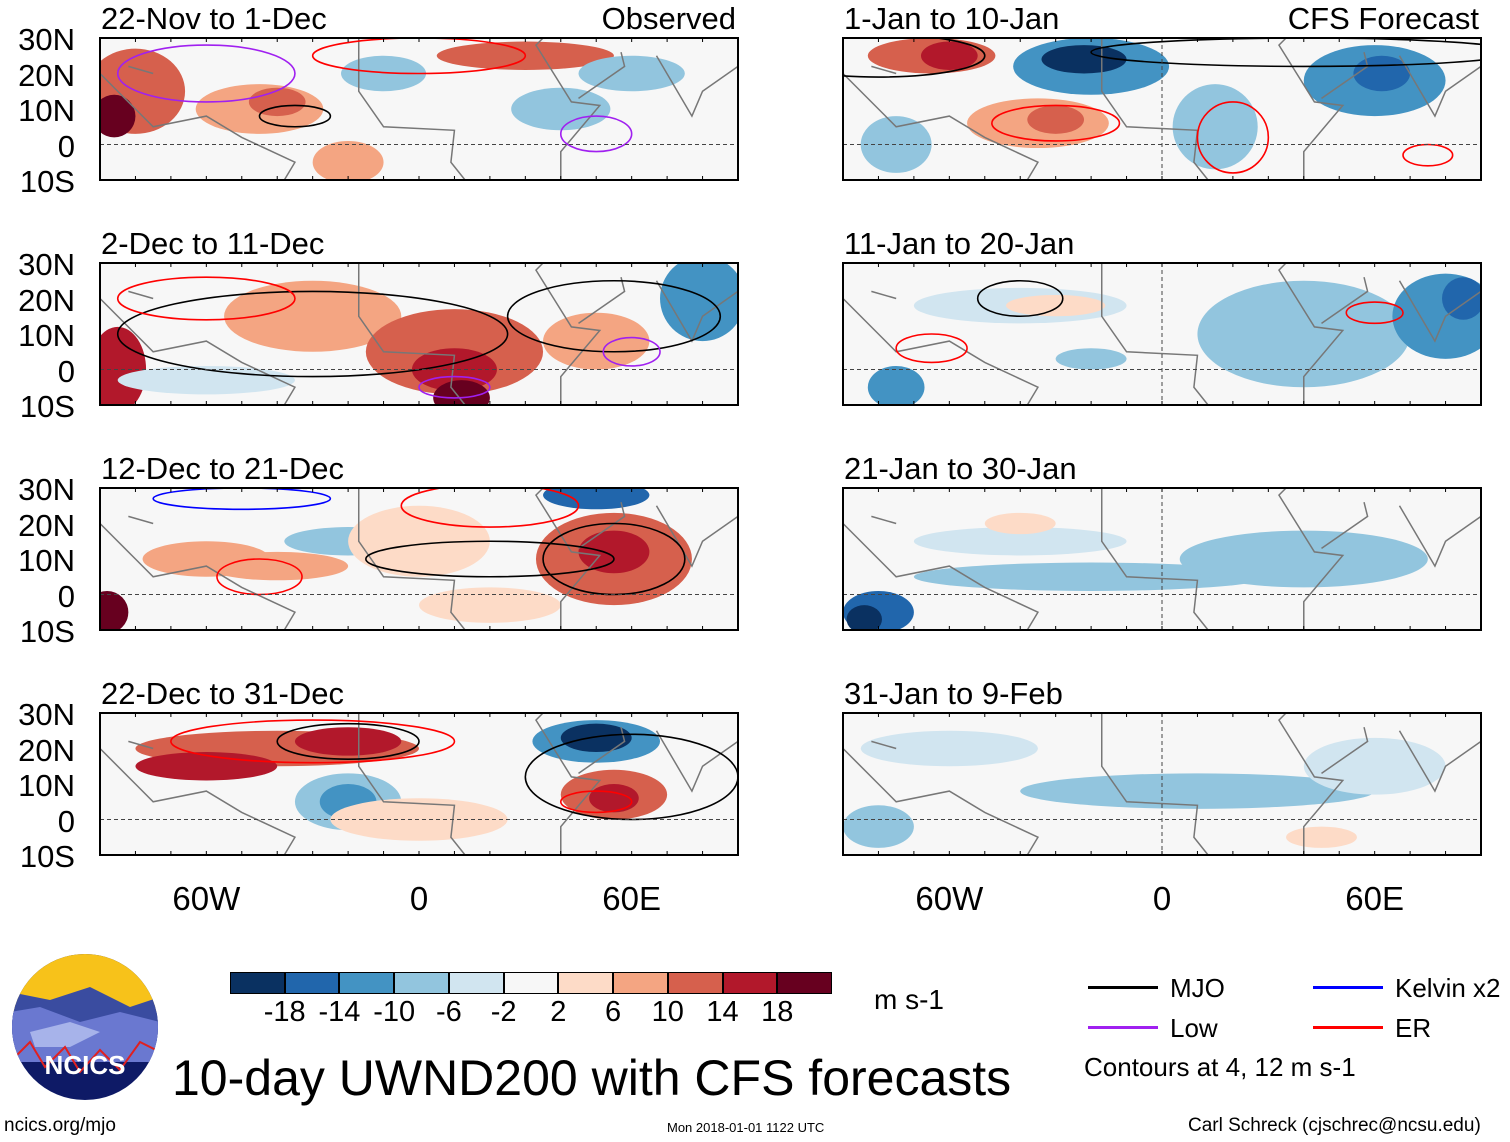 Image resolution: width=1510 pixels, height=1142 pixels. Describe the element at coordinates (777, 1012) in the screenshot. I see `colorbar-tick-label: 18` at that location.